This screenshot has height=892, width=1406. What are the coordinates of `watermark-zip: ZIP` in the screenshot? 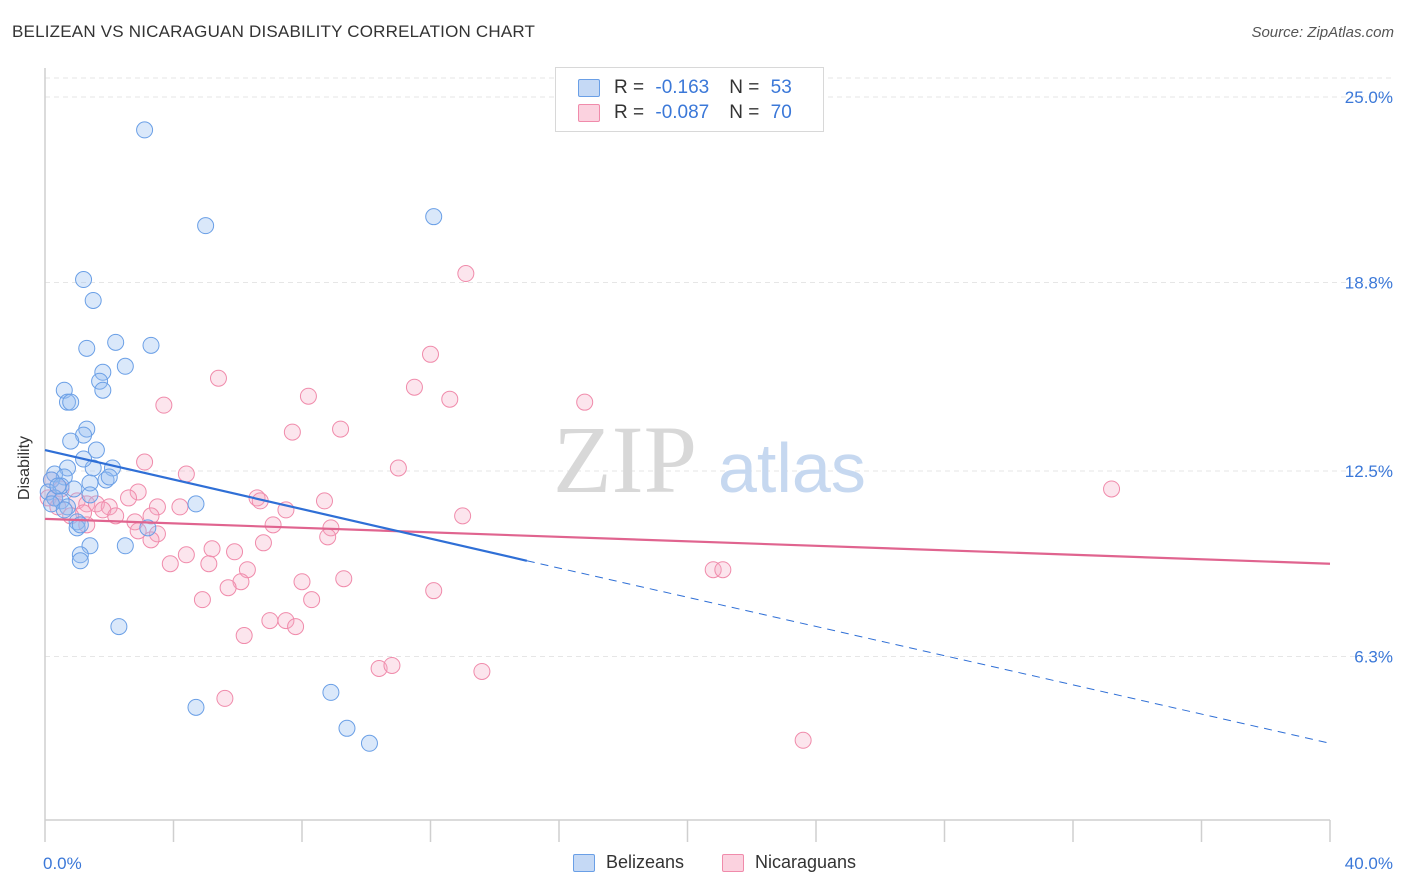 It's located at (625, 459).